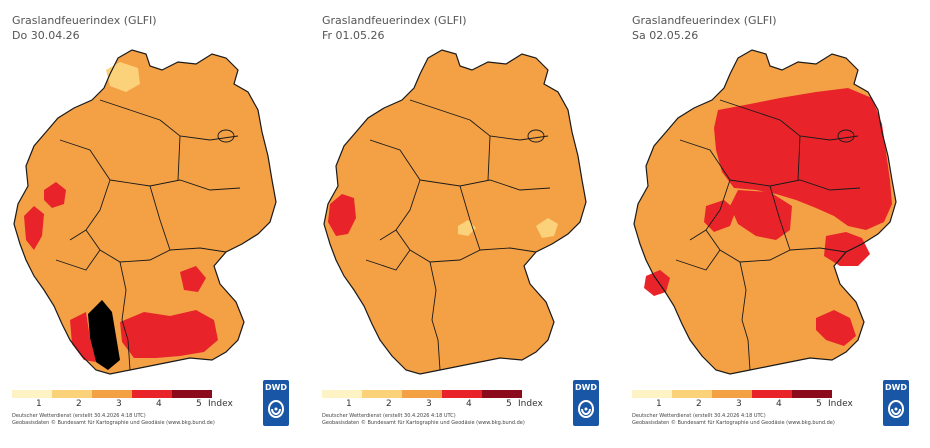 Image resolution: width=930 pixels, height=448 pixels. Describe the element at coordinates (55, 195) in the screenshot. I see `index-region-northrhine-west` at that location.